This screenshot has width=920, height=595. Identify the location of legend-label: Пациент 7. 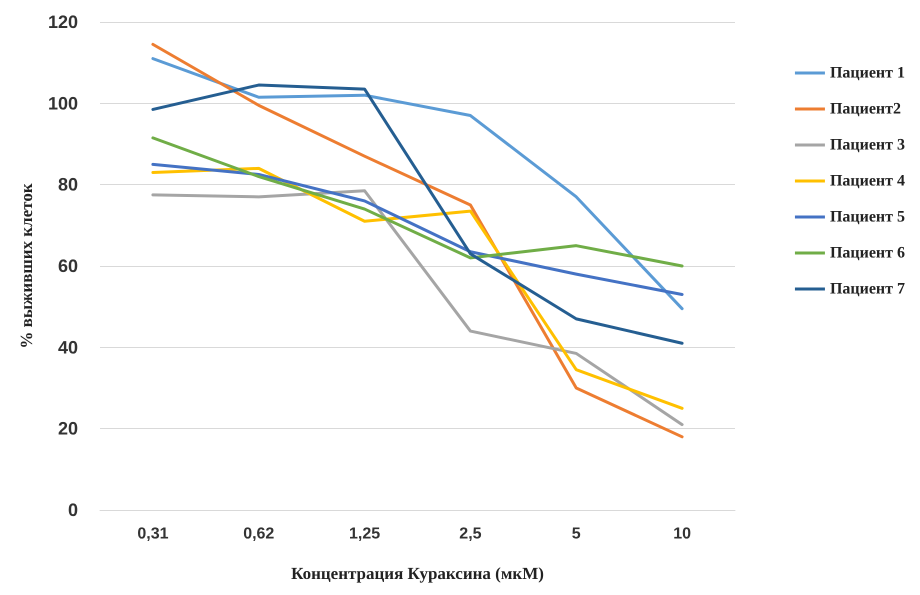
(867, 289).